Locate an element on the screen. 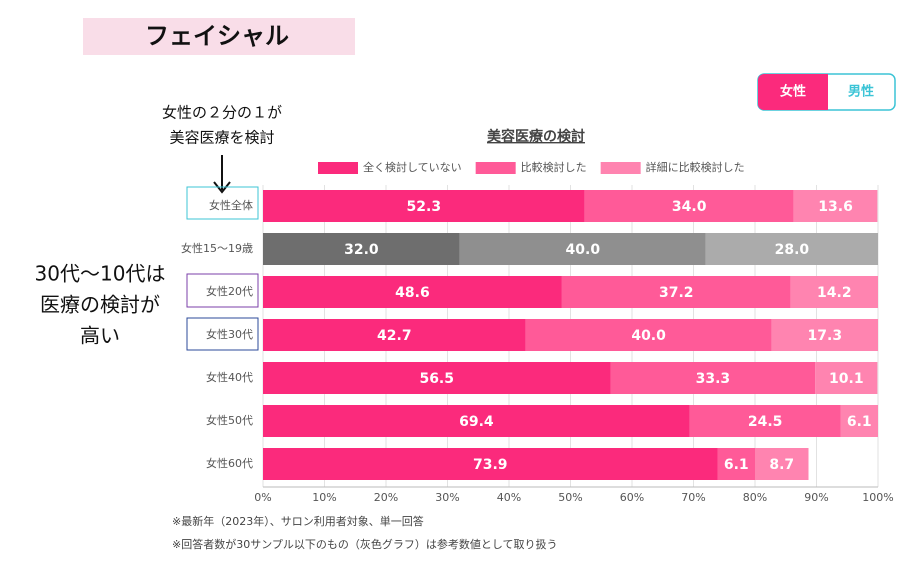 The width and height of the screenshot is (919, 576). data-label: 8.7 is located at coordinates (781, 465).